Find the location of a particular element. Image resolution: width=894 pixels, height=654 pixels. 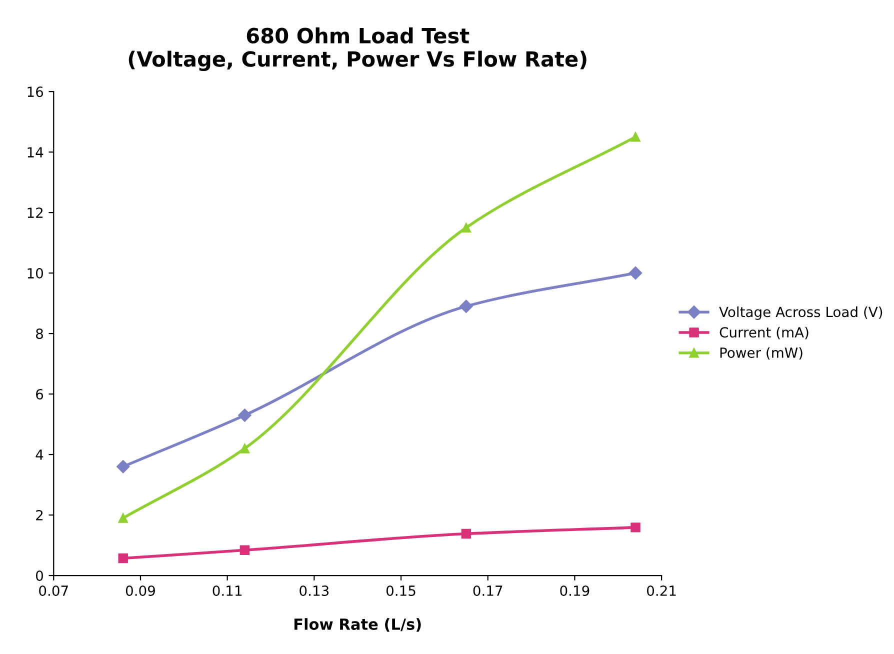

x-tick-label: 0.15 is located at coordinates (401, 590).